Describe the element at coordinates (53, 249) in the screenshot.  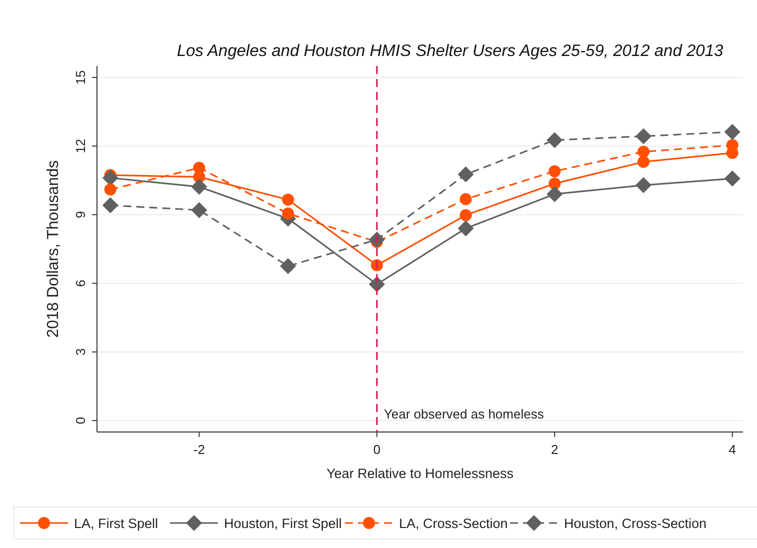
I see `y-axis-title: 2018 Dollars, Thousands` at that location.